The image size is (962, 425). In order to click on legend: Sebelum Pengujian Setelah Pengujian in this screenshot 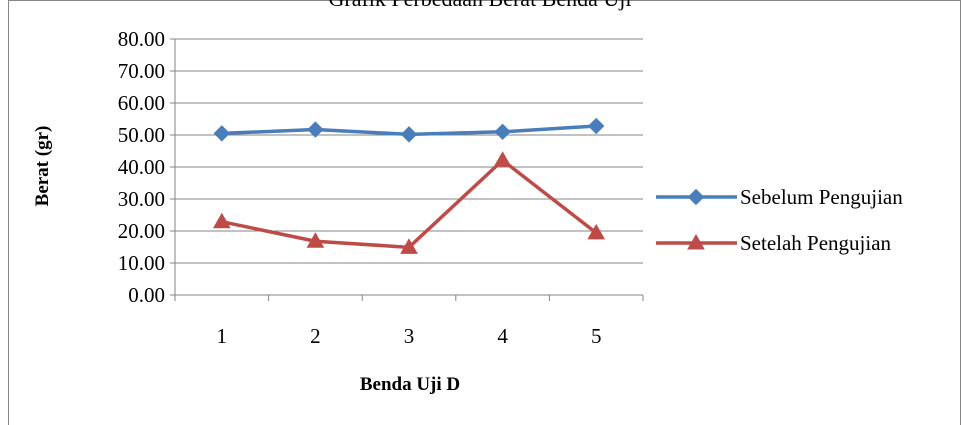, I will do `click(779, 220)`.